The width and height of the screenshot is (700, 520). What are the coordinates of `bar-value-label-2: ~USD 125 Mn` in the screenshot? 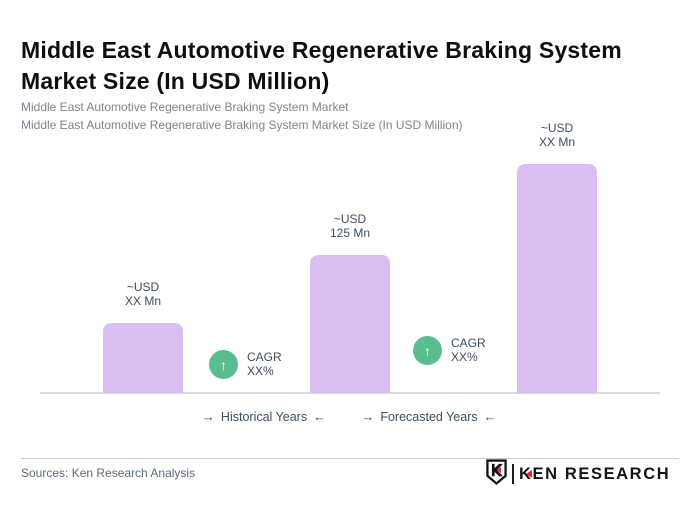 It's located at (350, 226).